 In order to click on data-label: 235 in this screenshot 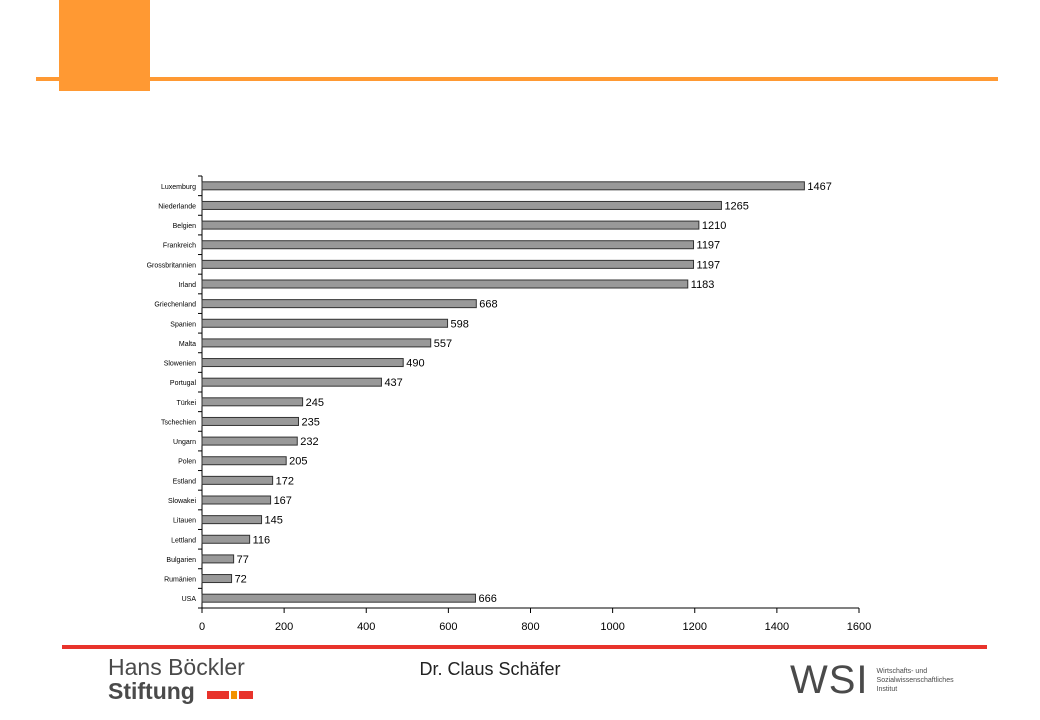, I will do `click(310, 422)`.